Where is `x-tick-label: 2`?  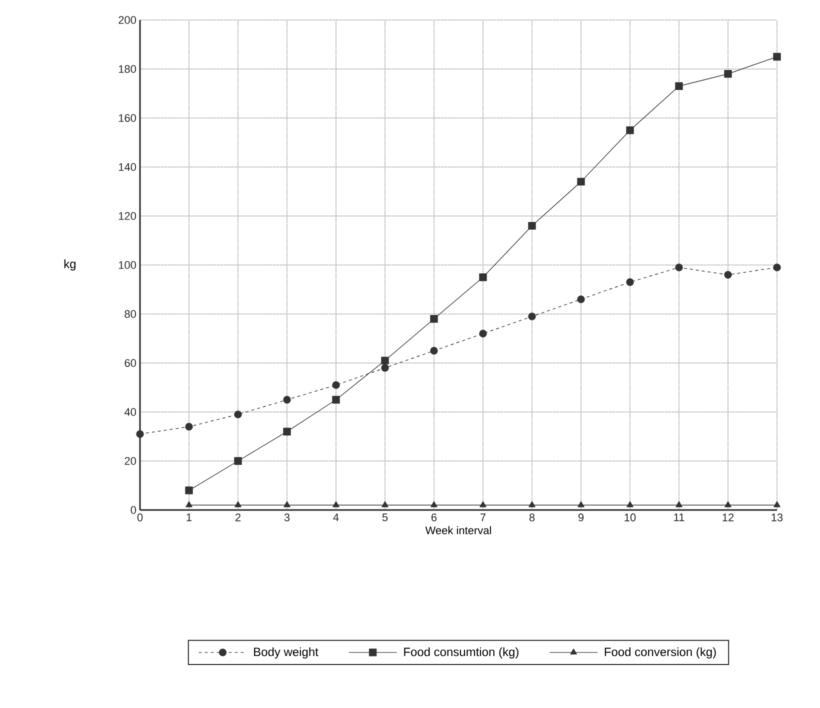
x-tick-label: 2 is located at coordinates (238, 518).